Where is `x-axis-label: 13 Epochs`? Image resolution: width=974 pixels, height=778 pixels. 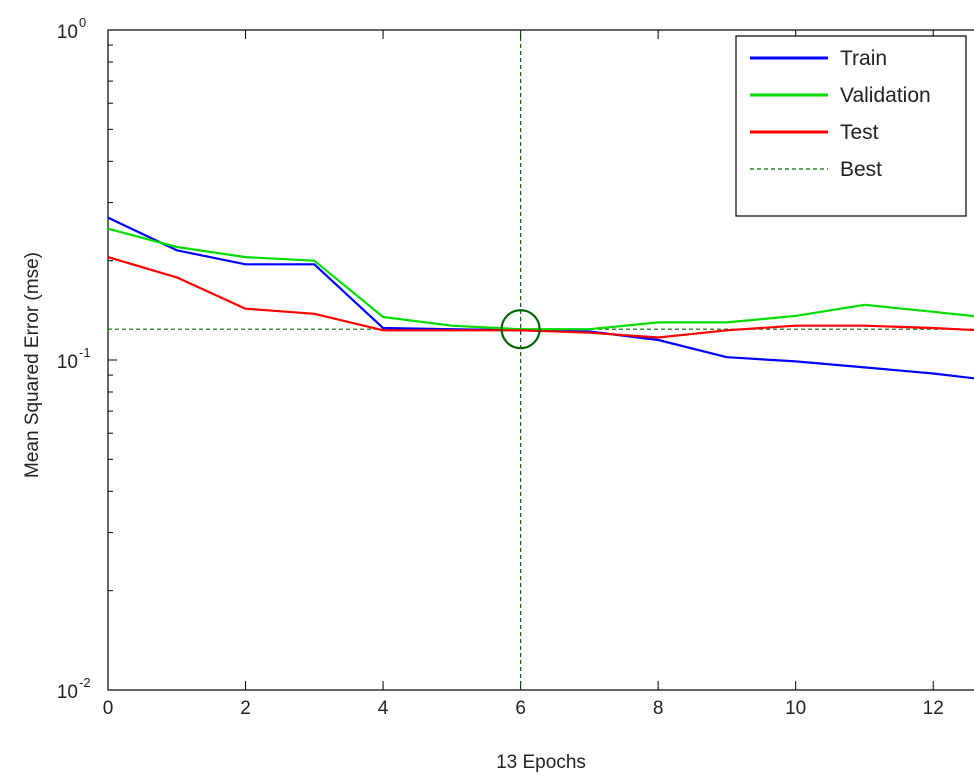 x-axis-label: 13 Epochs is located at coordinates (541, 762).